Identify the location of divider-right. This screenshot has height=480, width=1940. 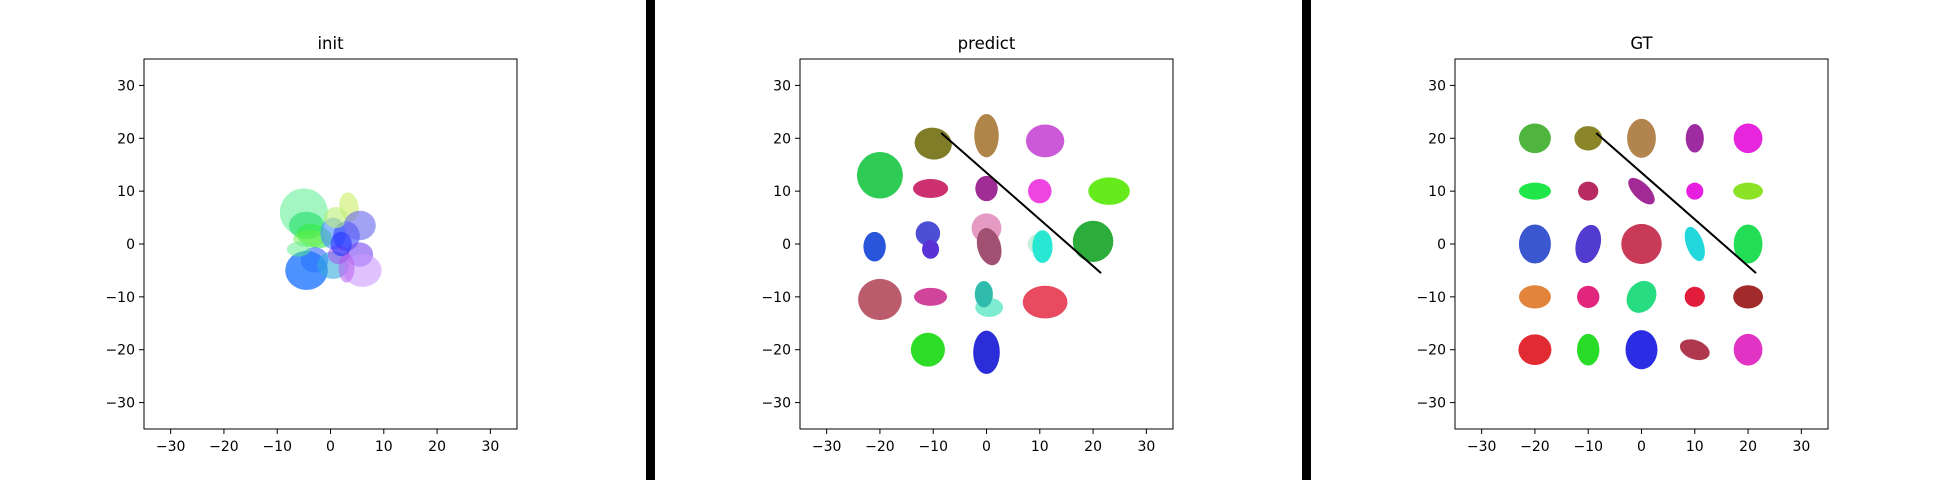
(1306, 240).